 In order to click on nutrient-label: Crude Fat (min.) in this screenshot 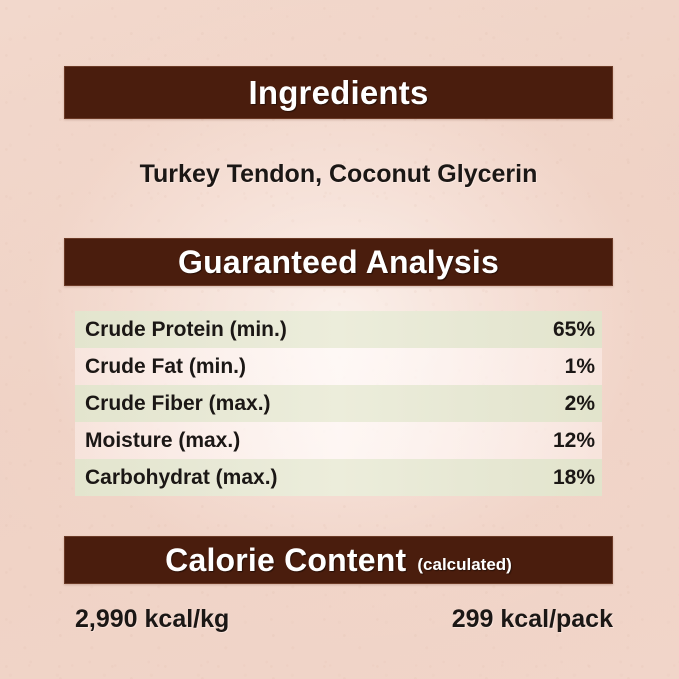, I will do `click(165, 366)`.